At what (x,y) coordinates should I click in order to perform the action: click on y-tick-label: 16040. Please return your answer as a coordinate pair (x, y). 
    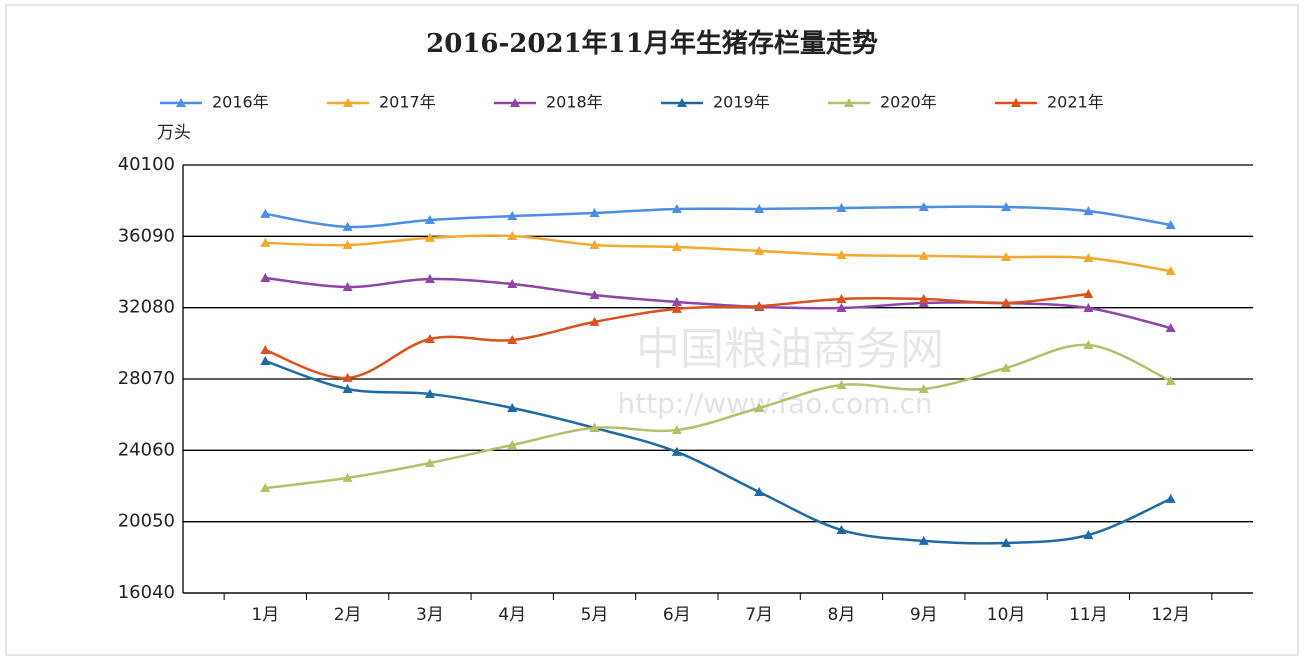
    Looking at the image, I should click on (146, 592).